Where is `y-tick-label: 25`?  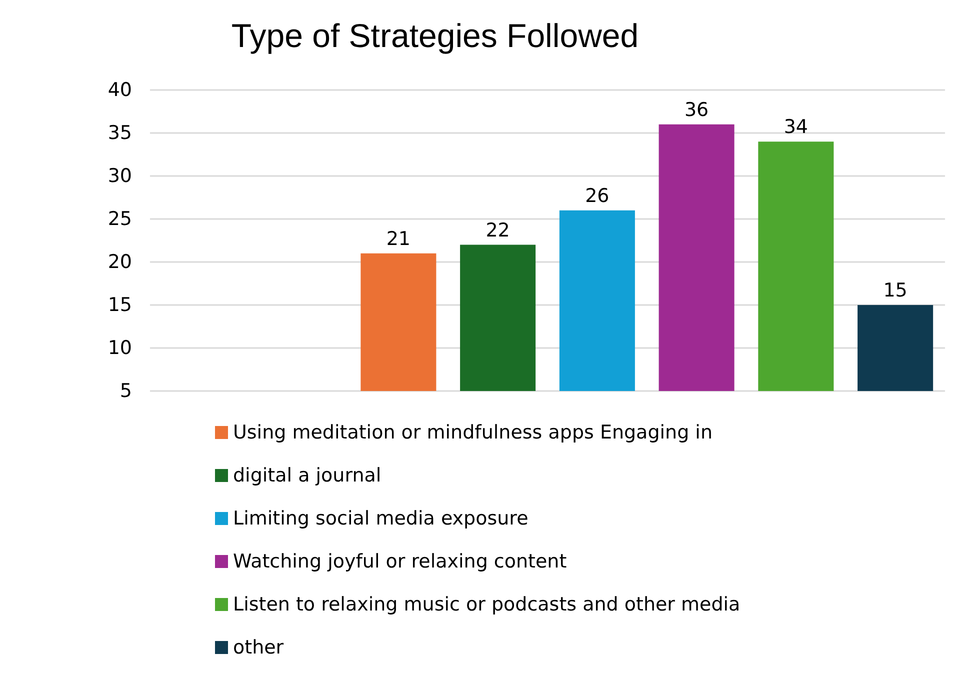
y-tick-label: 25 is located at coordinates (120, 219).